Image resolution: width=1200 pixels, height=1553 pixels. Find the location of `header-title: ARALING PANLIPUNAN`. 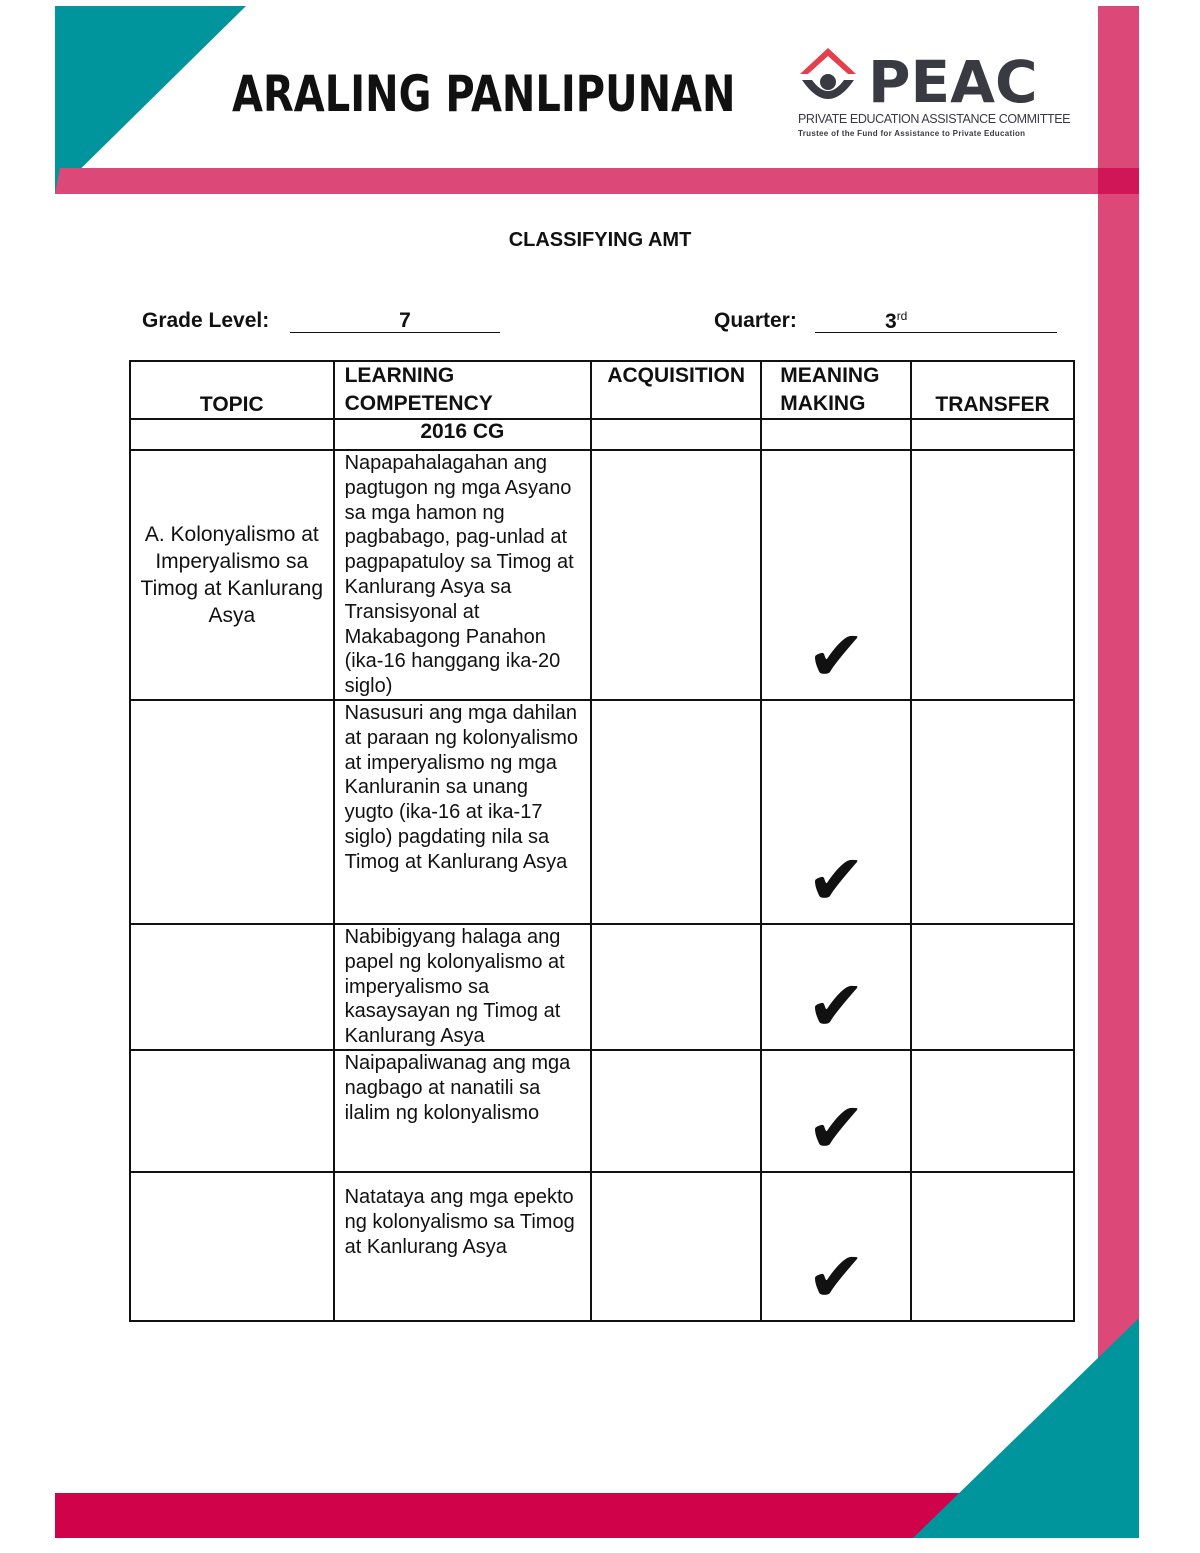

header-title: ARALING PANLIPUNAN is located at coordinates (484, 94).